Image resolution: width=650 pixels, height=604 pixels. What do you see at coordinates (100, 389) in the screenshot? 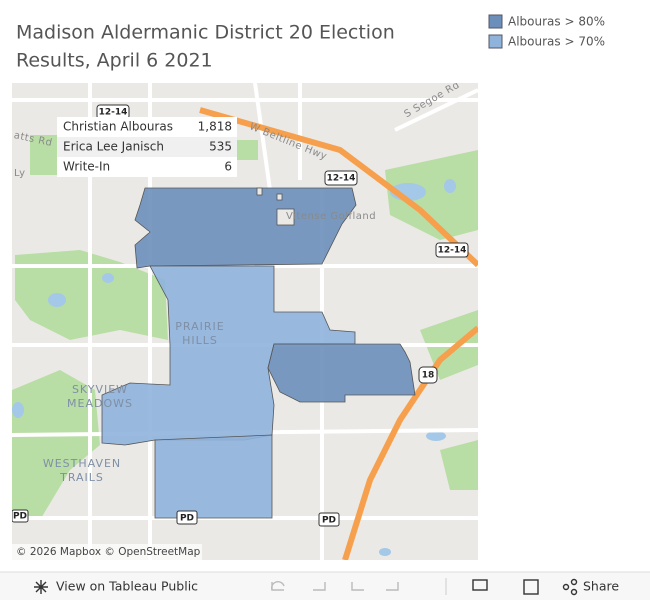
I see `area-label: SKYVIEW` at bounding box center [100, 389].